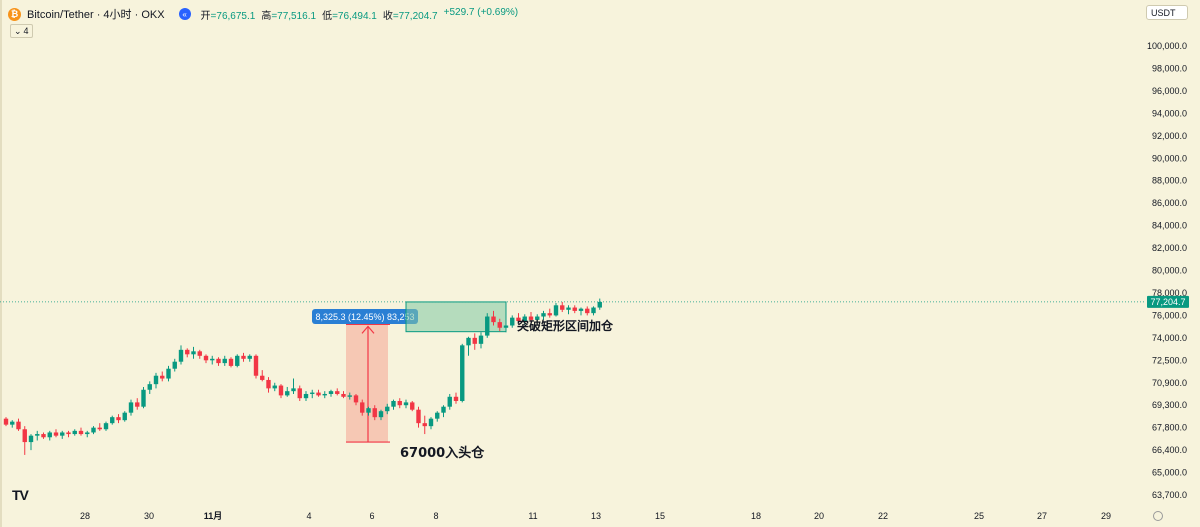 The height and width of the screenshot is (527, 1200). What do you see at coordinates (415, 16) in the screenshot?
I see `close-value: =77,204.7` at bounding box center [415, 16].